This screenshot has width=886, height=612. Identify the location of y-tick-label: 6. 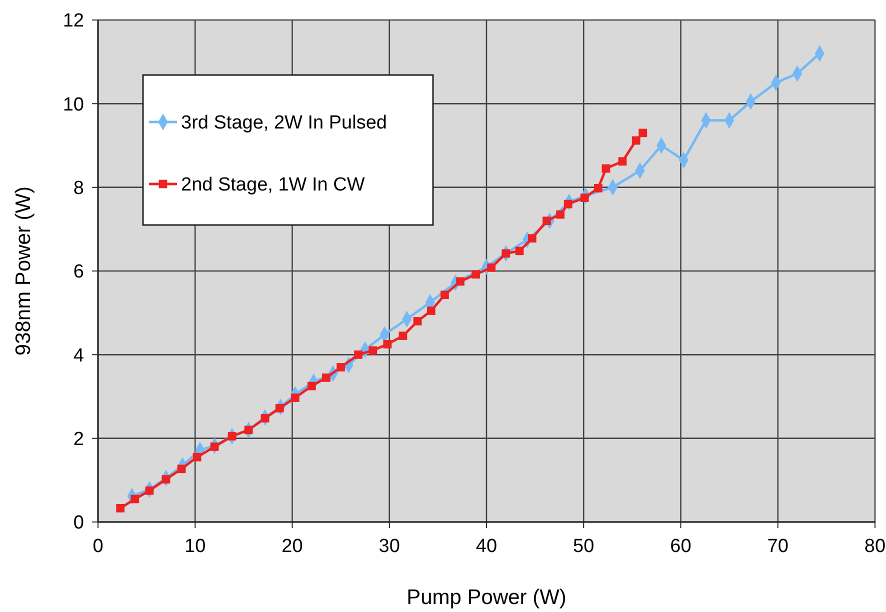
(78, 272).